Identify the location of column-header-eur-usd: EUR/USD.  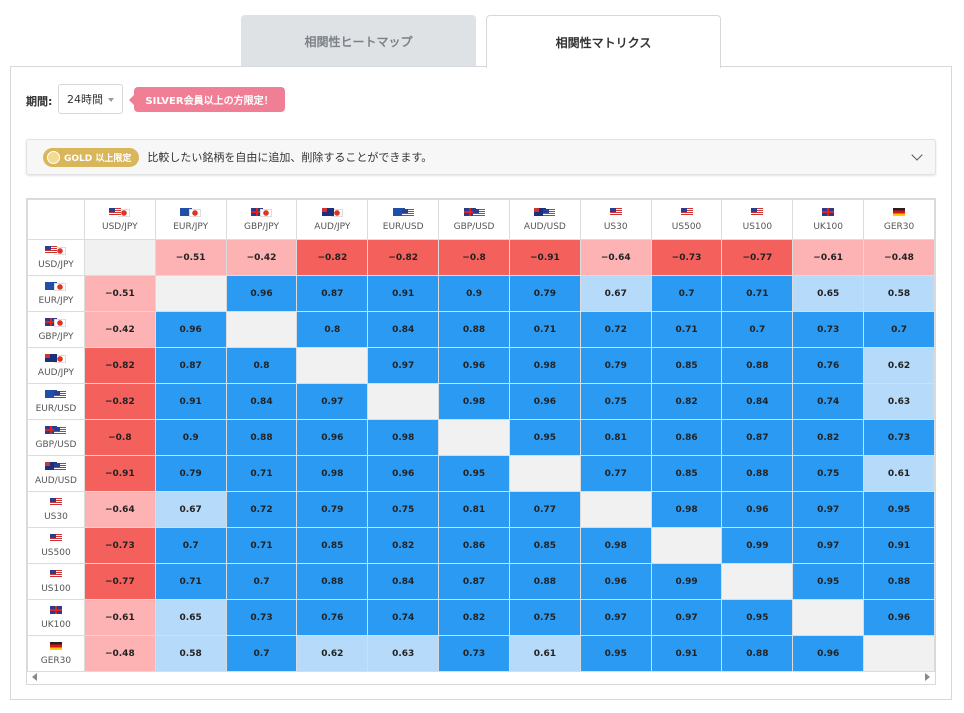
(403, 219).